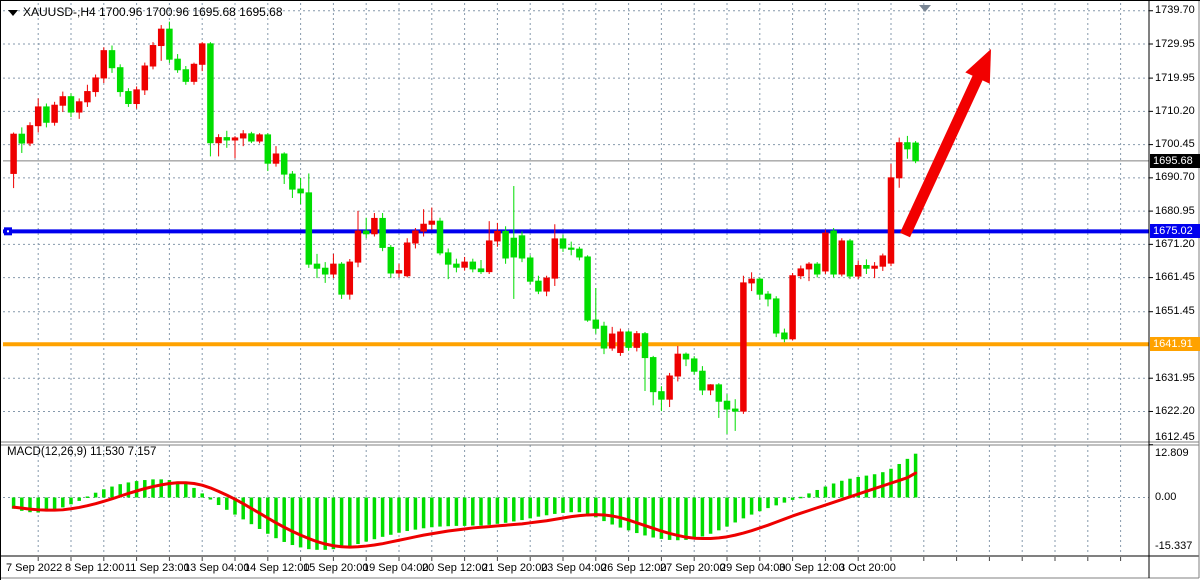 The image size is (1200, 580). What do you see at coordinates (1175, 277) in the screenshot?
I see `price-tick-label: 1661.45` at bounding box center [1175, 277].